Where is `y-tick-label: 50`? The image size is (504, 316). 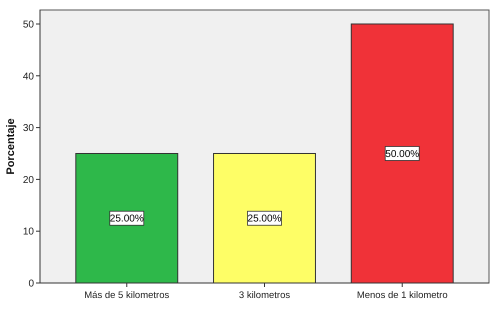 y-tick-label: 50 is located at coordinates (28, 24).